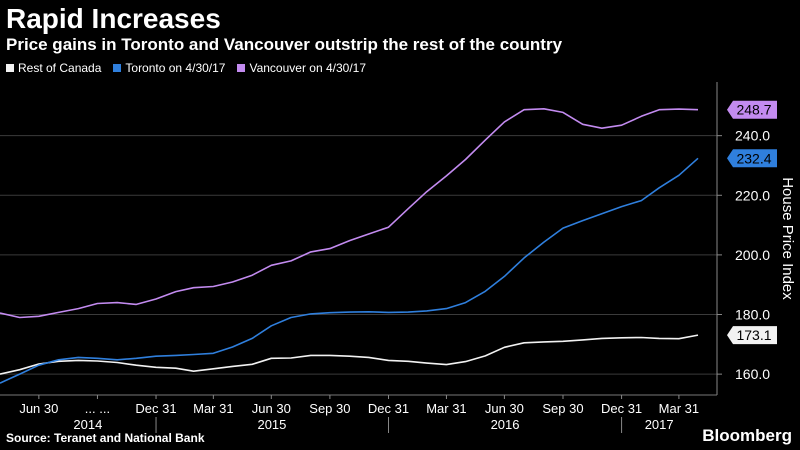 This screenshot has height=450, width=800. I want to click on legend-label-vancouver: Vancouver on 4/30/17, so click(307, 68).